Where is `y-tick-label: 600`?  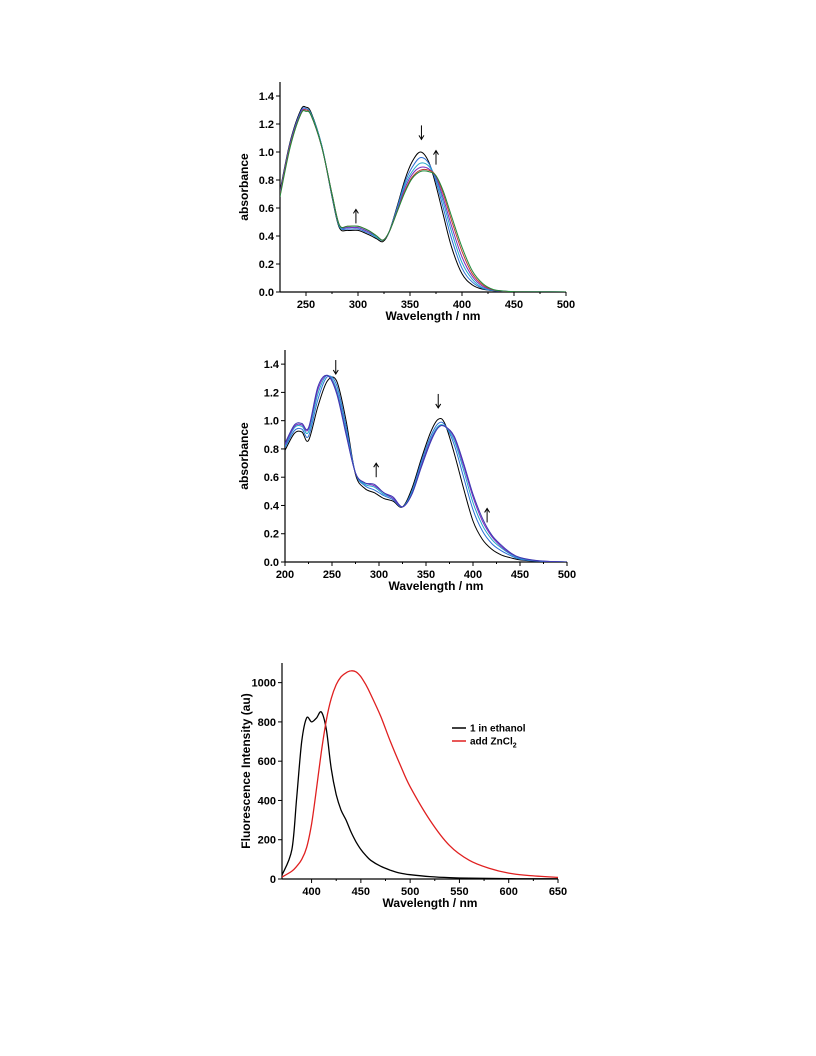
y-tick-label: 600 is located at coordinates (267, 762).